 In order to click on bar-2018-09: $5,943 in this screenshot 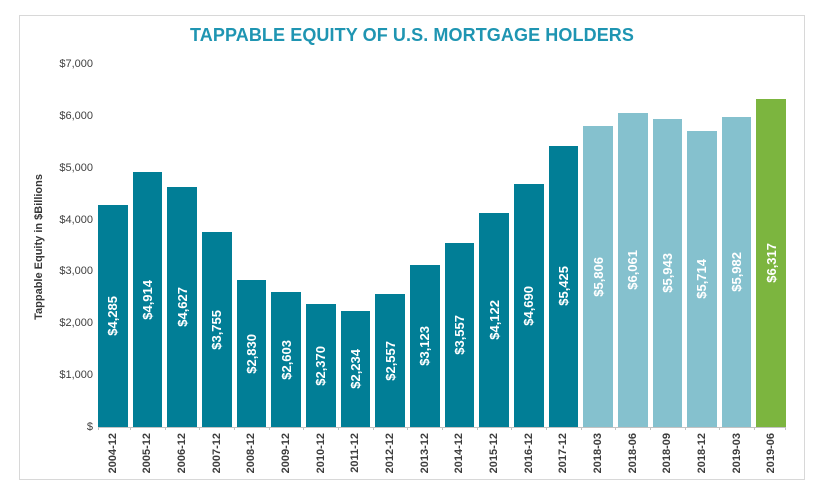, I will do `click(667, 272)`.